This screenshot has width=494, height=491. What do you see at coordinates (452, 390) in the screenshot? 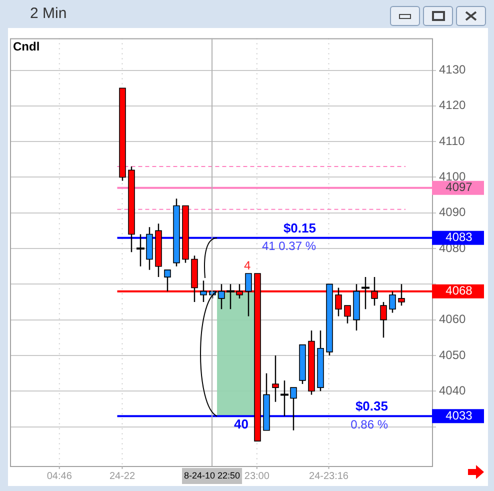
I see `y-tick-label: 4040` at bounding box center [452, 390].